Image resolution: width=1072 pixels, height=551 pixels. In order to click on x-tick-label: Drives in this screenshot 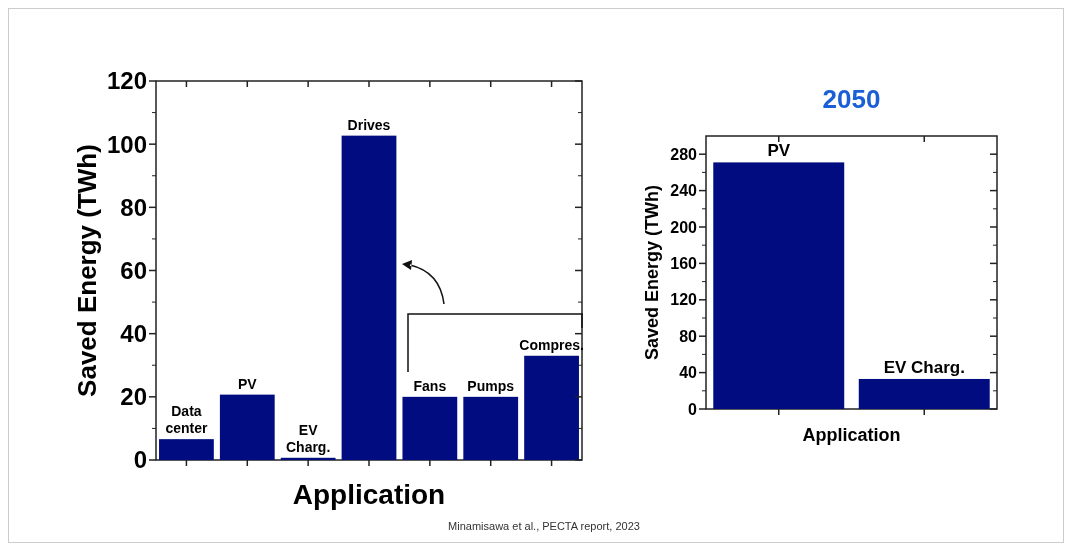, I will do `click(369, 124)`.